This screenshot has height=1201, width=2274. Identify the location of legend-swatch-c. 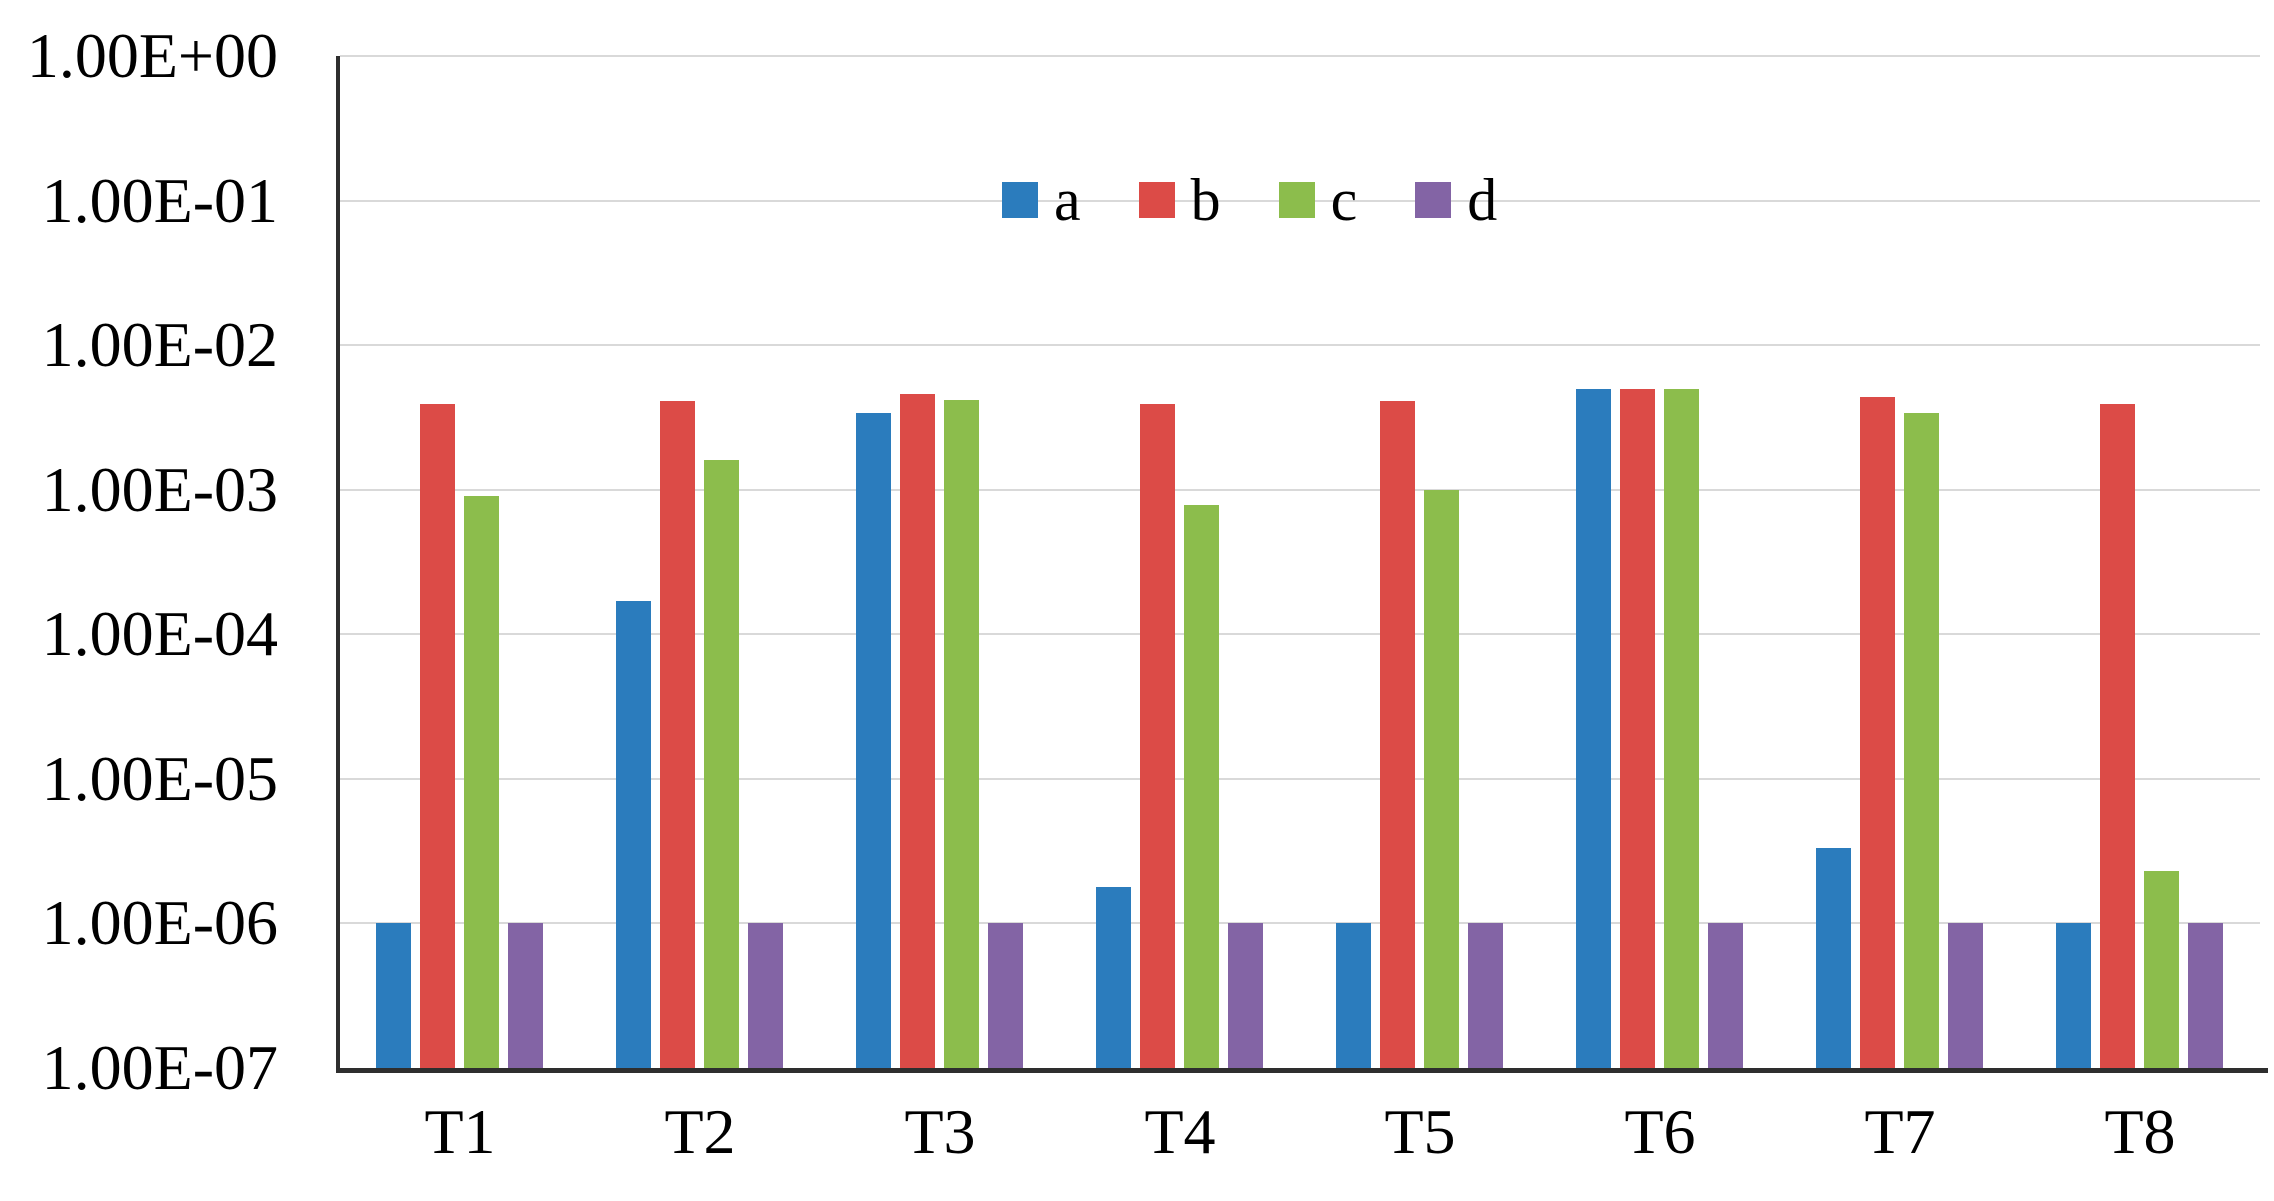
(1296, 200).